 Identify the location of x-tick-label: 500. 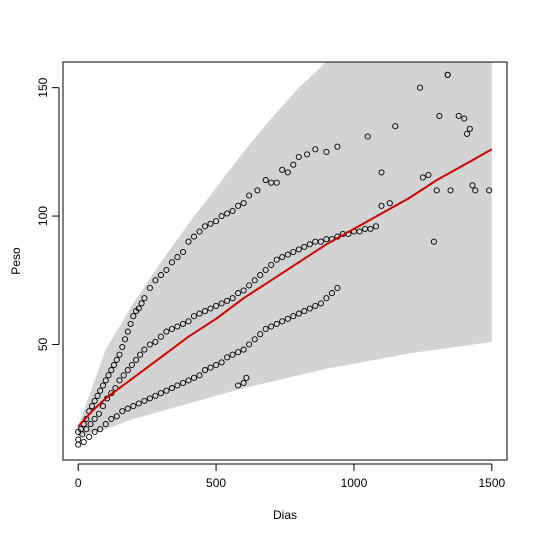
(216, 483).